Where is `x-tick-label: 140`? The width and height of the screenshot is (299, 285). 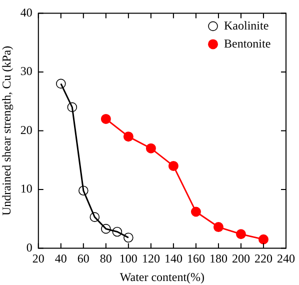 x-tick-label: 140 is located at coordinates (173, 259).